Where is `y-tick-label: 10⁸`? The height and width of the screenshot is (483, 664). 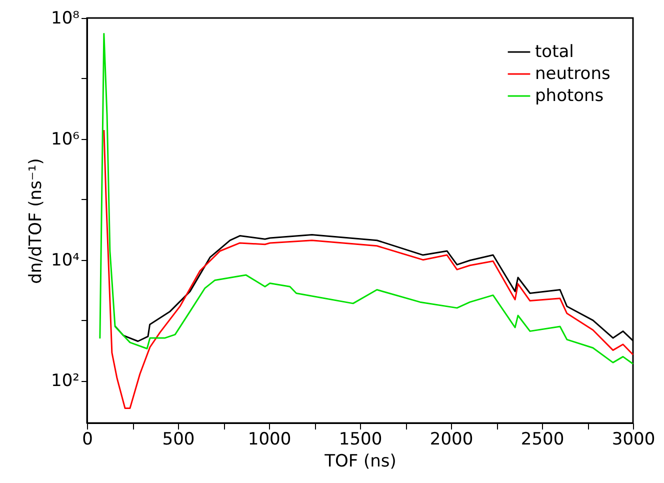
y-tick-label: 10⁸ is located at coordinates (65, 18).